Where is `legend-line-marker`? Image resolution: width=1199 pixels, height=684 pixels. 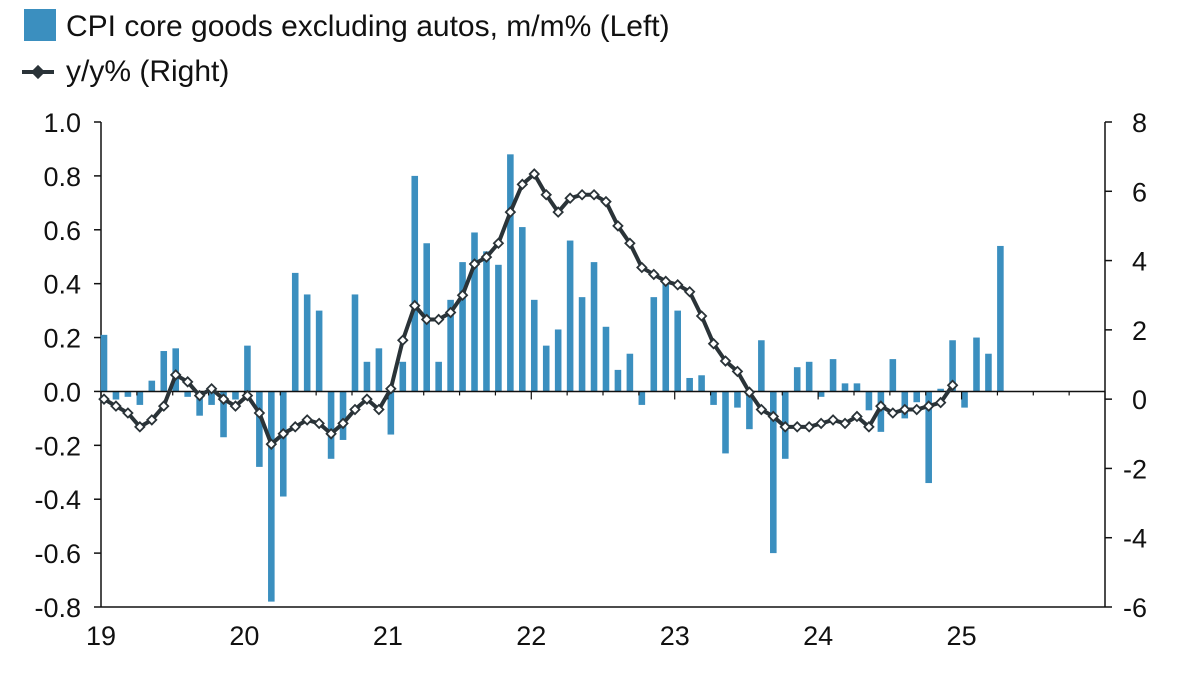
legend-line-marker is located at coordinates (38, 72).